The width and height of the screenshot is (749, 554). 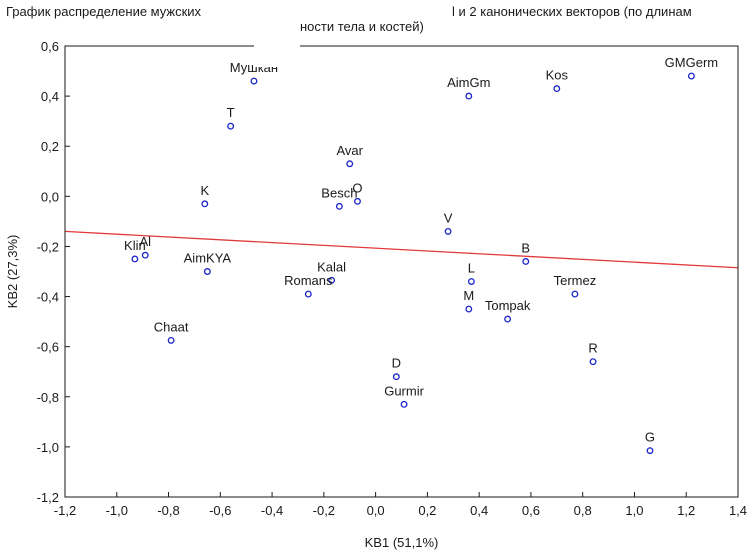 I want to click on point-label: G, so click(x=650, y=437).